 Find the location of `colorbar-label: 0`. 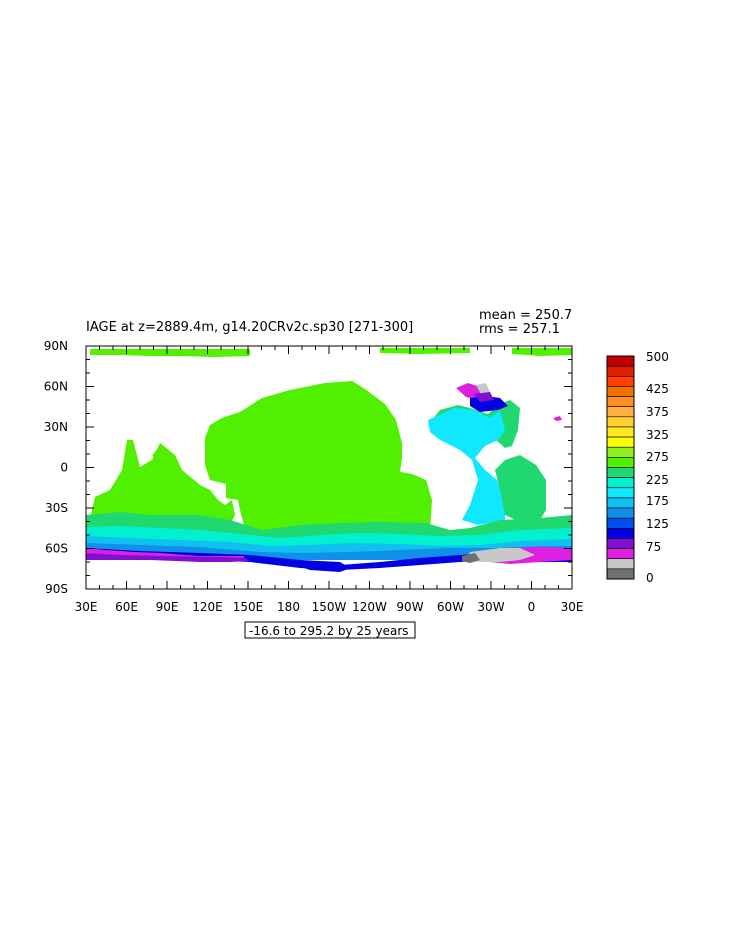

colorbar-label: 0 is located at coordinates (650, 578).